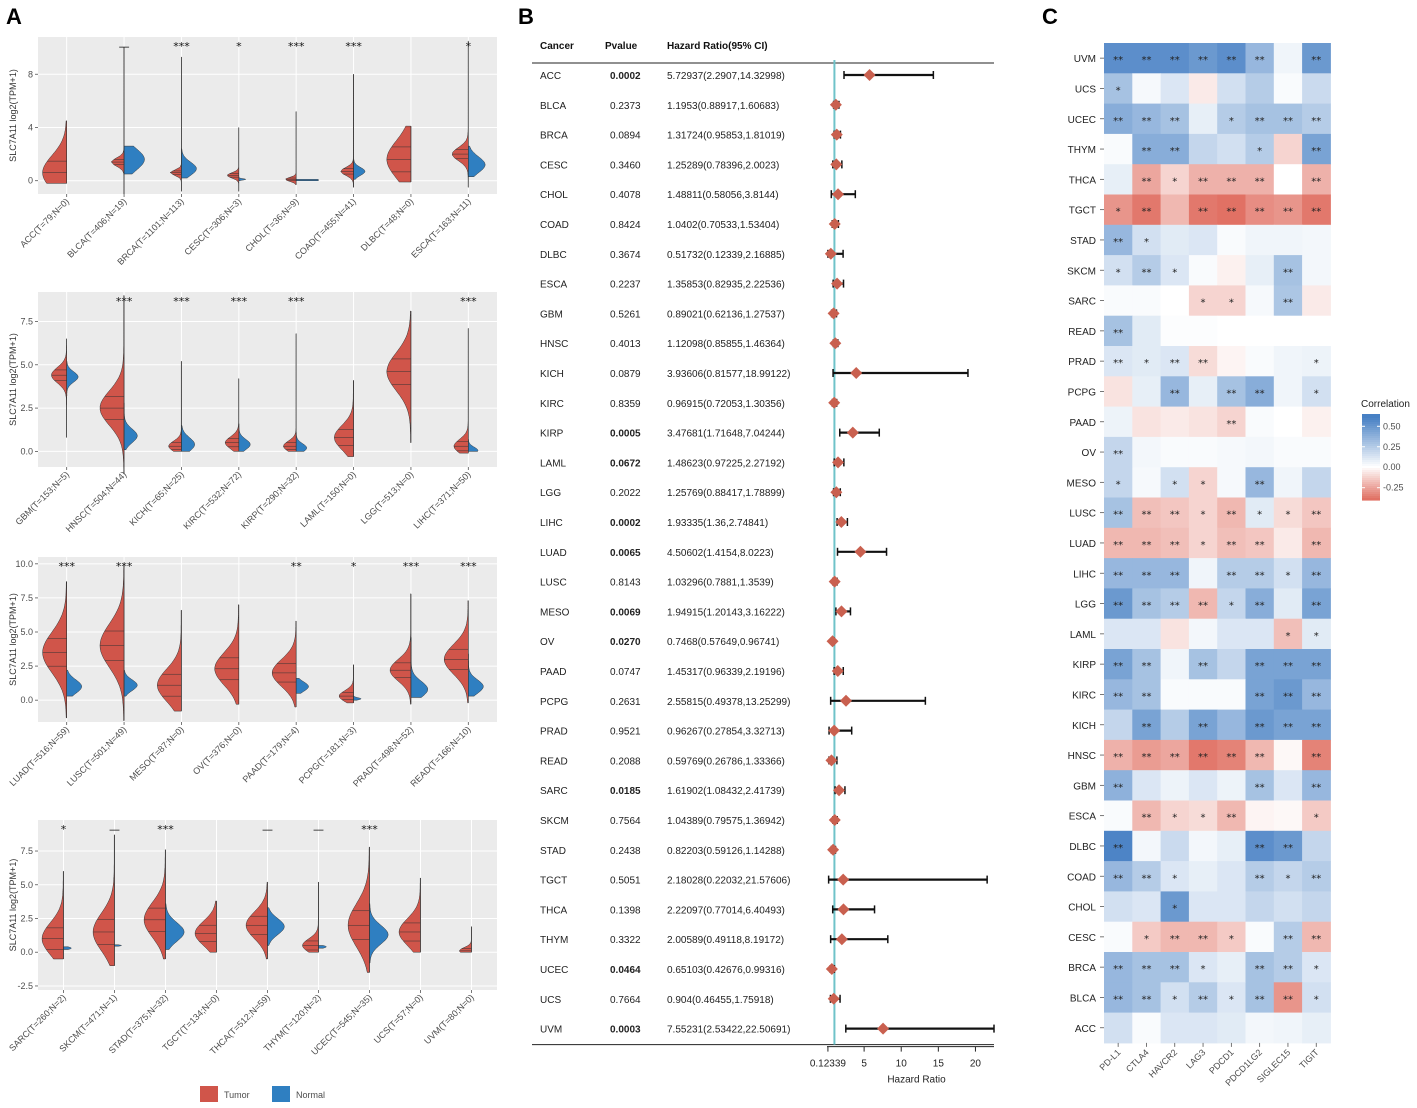  I want to click on normal-violin, so click(188, 438).